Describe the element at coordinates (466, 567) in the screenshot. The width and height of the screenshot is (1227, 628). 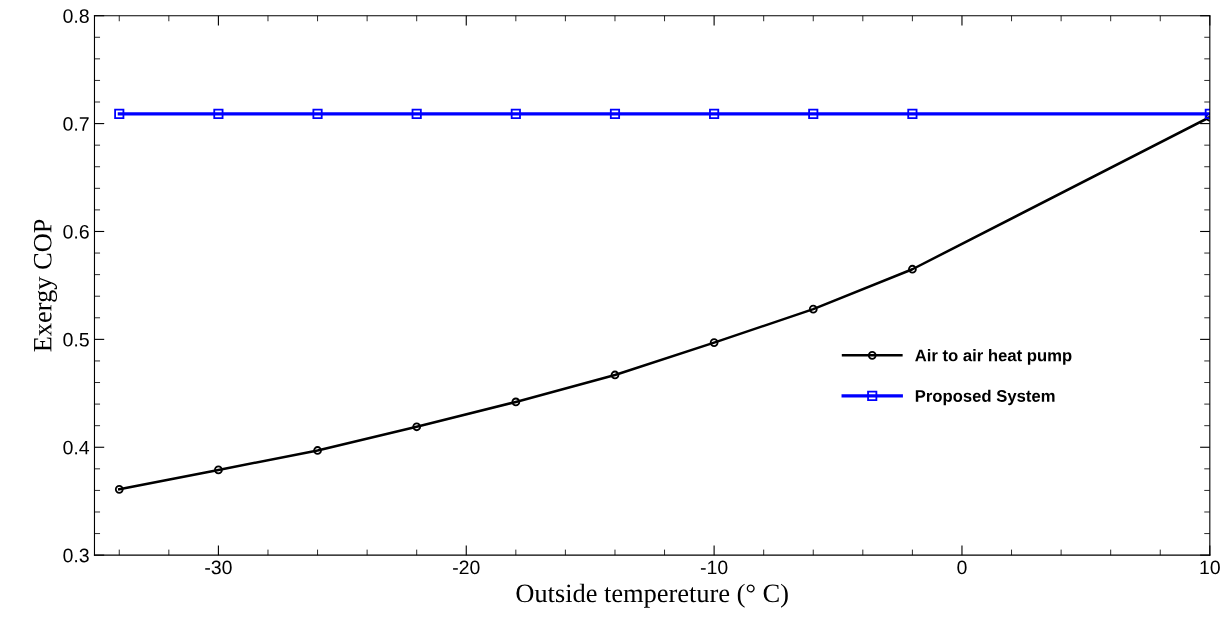
I see `x-tick-label: -20` at that location.